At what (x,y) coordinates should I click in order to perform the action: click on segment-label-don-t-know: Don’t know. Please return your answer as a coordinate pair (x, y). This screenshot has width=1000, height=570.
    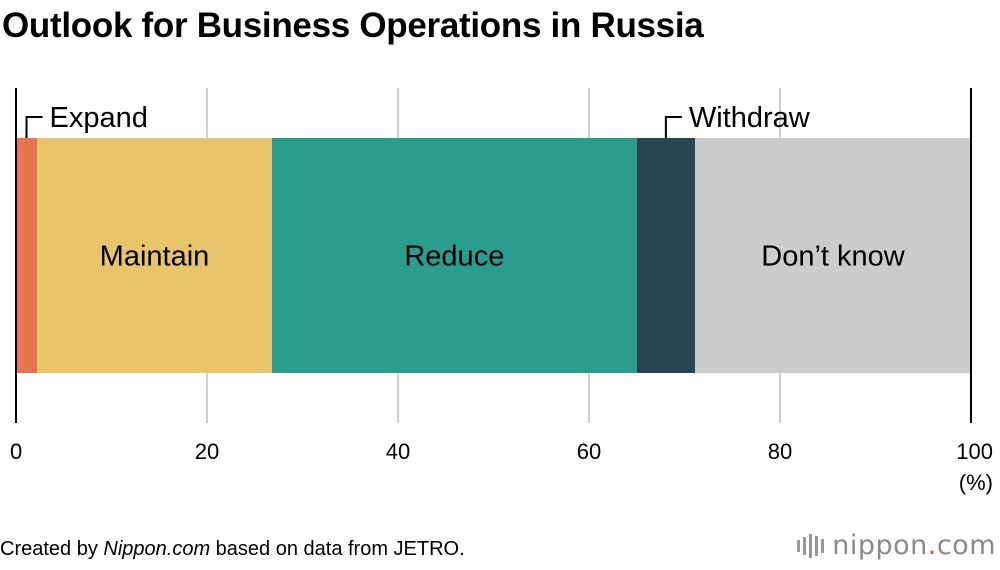
    Looking at the image, I should click on (833, 257).